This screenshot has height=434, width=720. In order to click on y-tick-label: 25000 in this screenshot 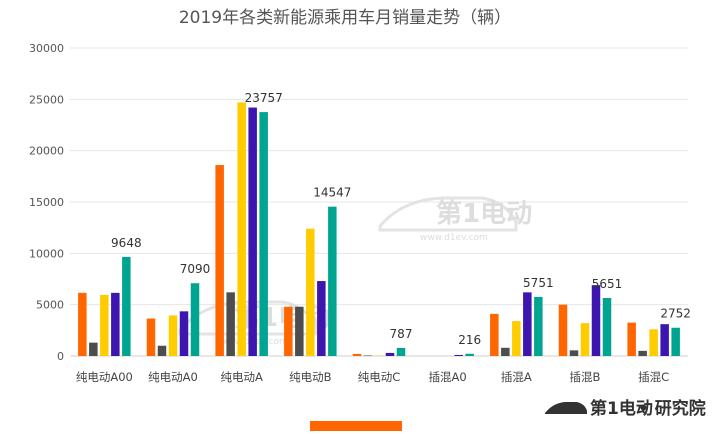, I will do `click(46, 99)`.